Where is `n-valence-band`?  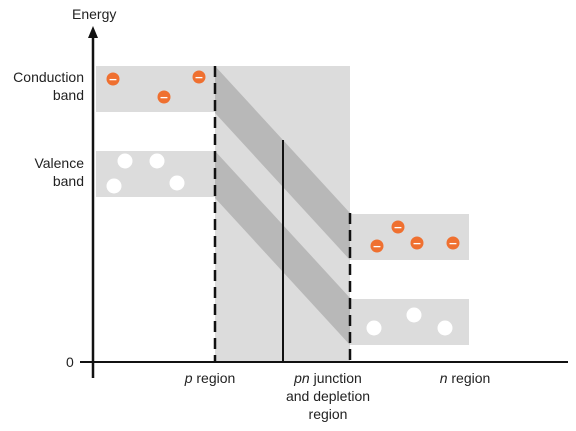 n-valence-band is located at coordinates (409, 322).